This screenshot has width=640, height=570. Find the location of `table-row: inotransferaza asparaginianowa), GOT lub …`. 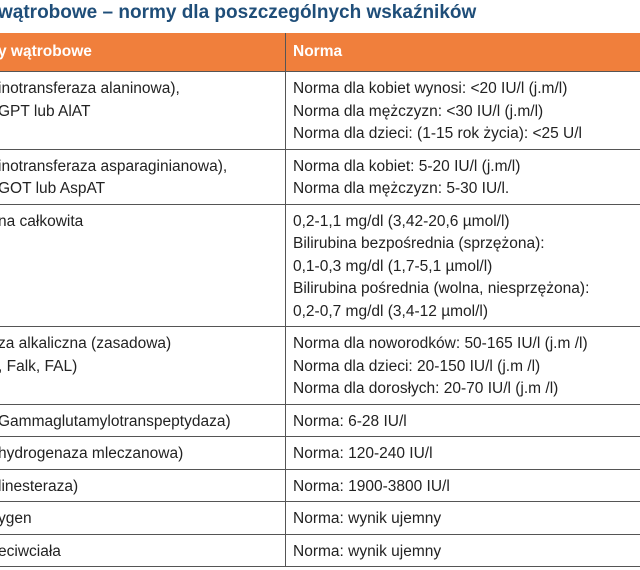

table-row: inotransferaza asparaginianowa), GOT lub … is located at coordinates (320, 177).